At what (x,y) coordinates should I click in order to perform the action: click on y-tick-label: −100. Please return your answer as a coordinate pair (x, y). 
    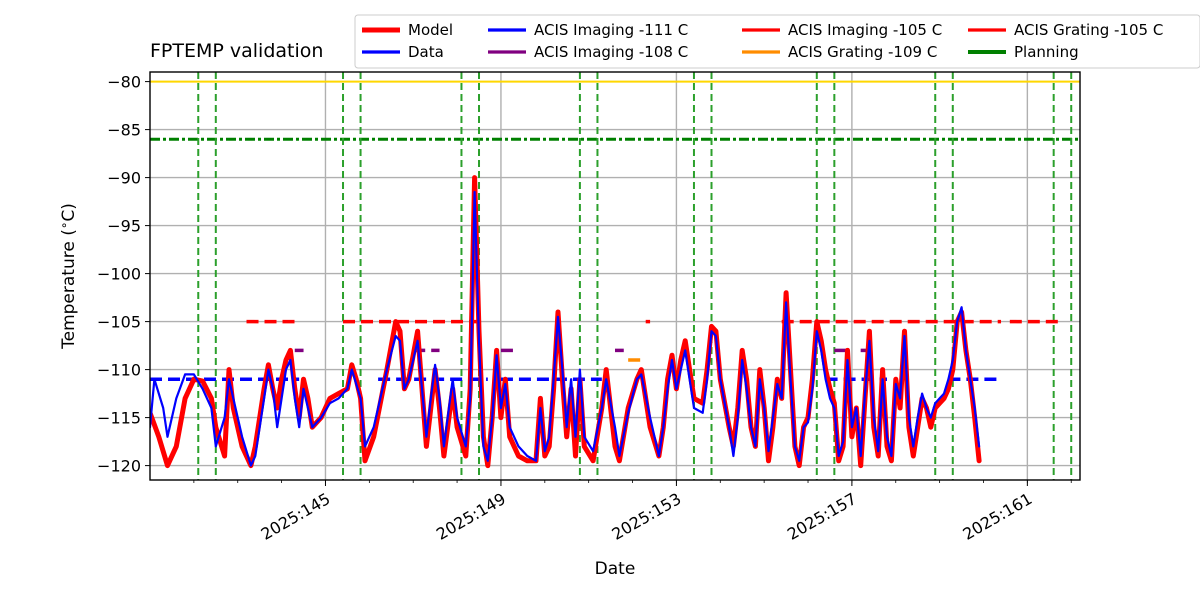
    Looking at the image, I should click on (119, 274).